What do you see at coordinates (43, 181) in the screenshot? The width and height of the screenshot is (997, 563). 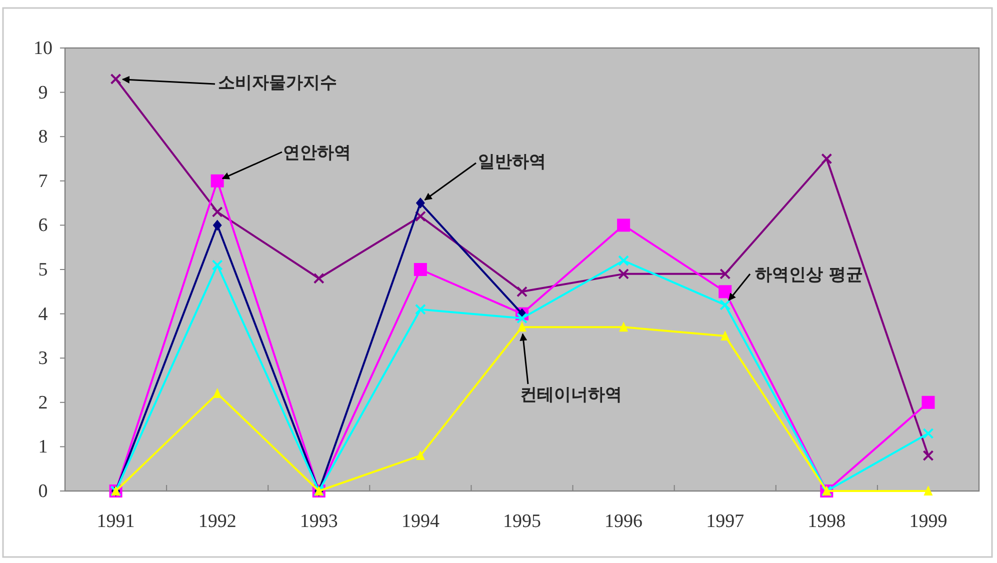 I see `y-tick-label: 7` at bounding box center [43, 181].